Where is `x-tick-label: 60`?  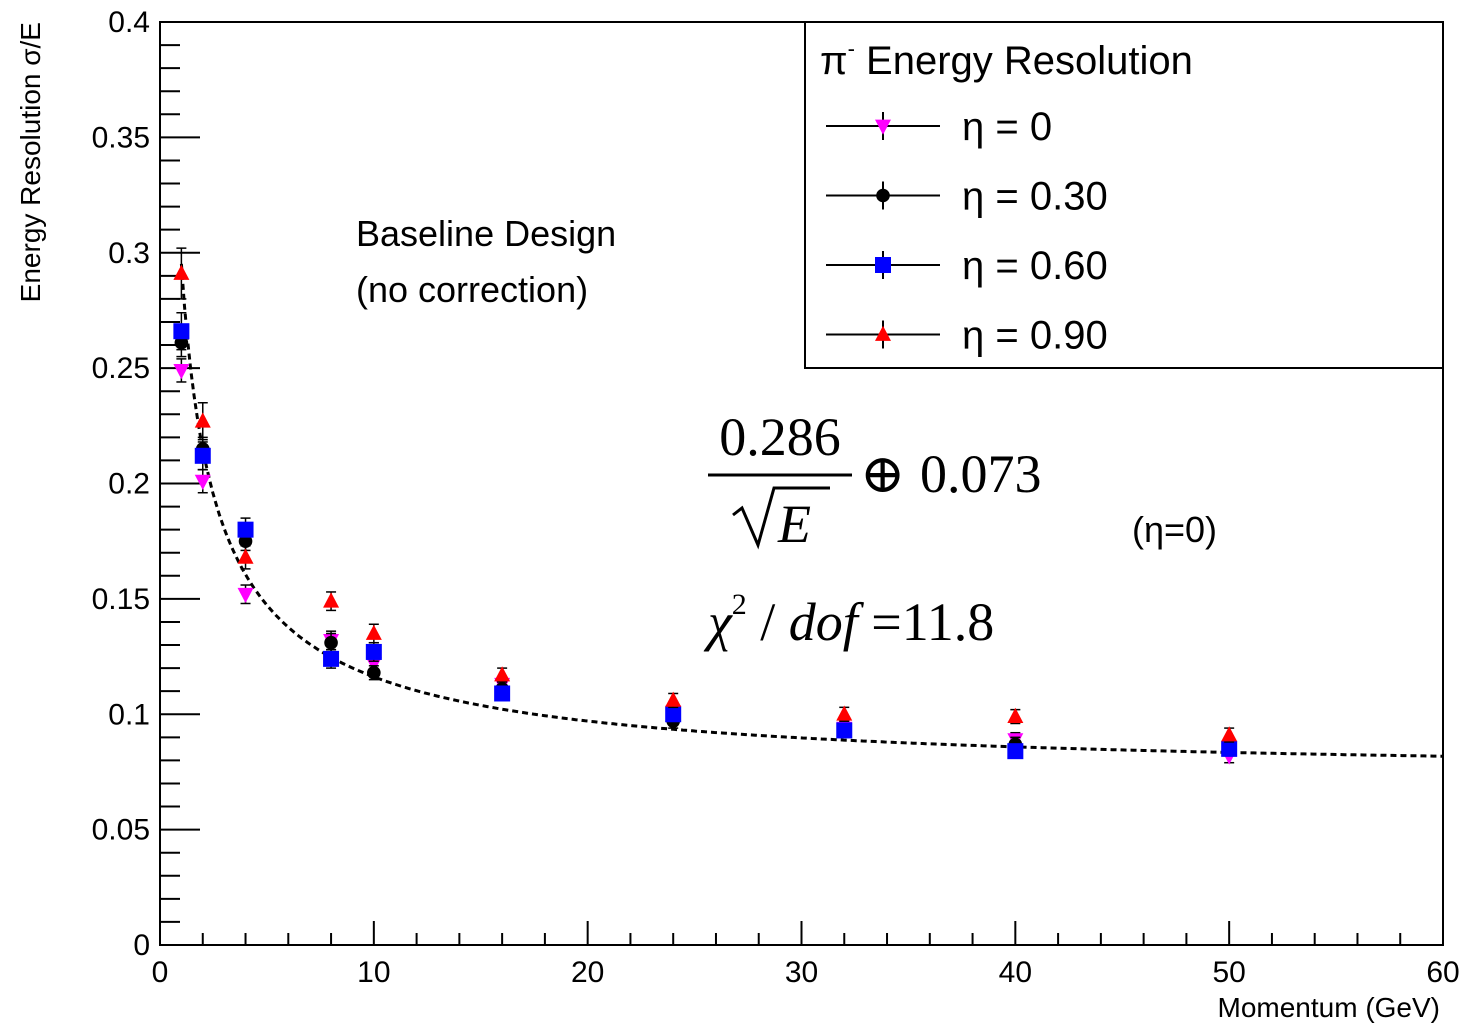 x-tick-label: 60 is located at coordinates (1442, 972).